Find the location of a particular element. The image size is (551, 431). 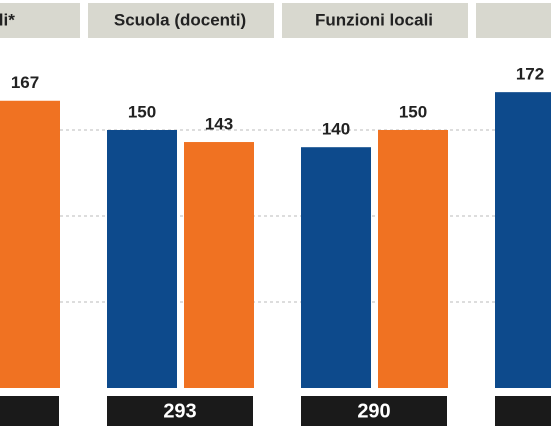

total-label: 293 is located at coordinates (179, 411).